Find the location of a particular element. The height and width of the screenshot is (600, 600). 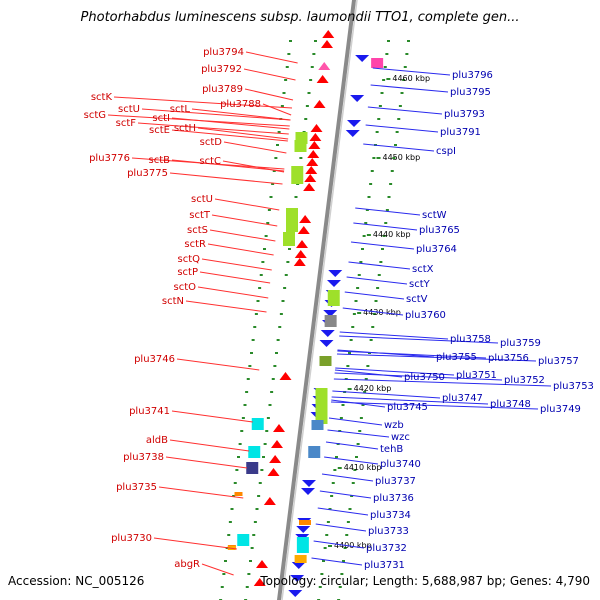

gene-label-right: plu3748 is located at coordinates (510, 404).